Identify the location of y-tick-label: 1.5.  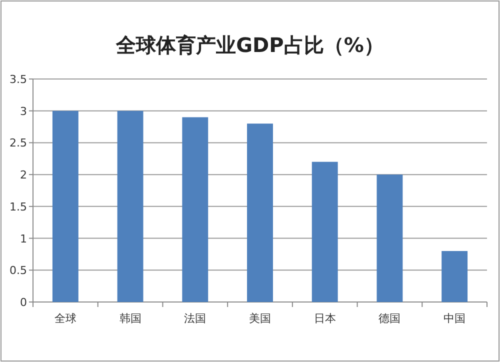
(18, 207).